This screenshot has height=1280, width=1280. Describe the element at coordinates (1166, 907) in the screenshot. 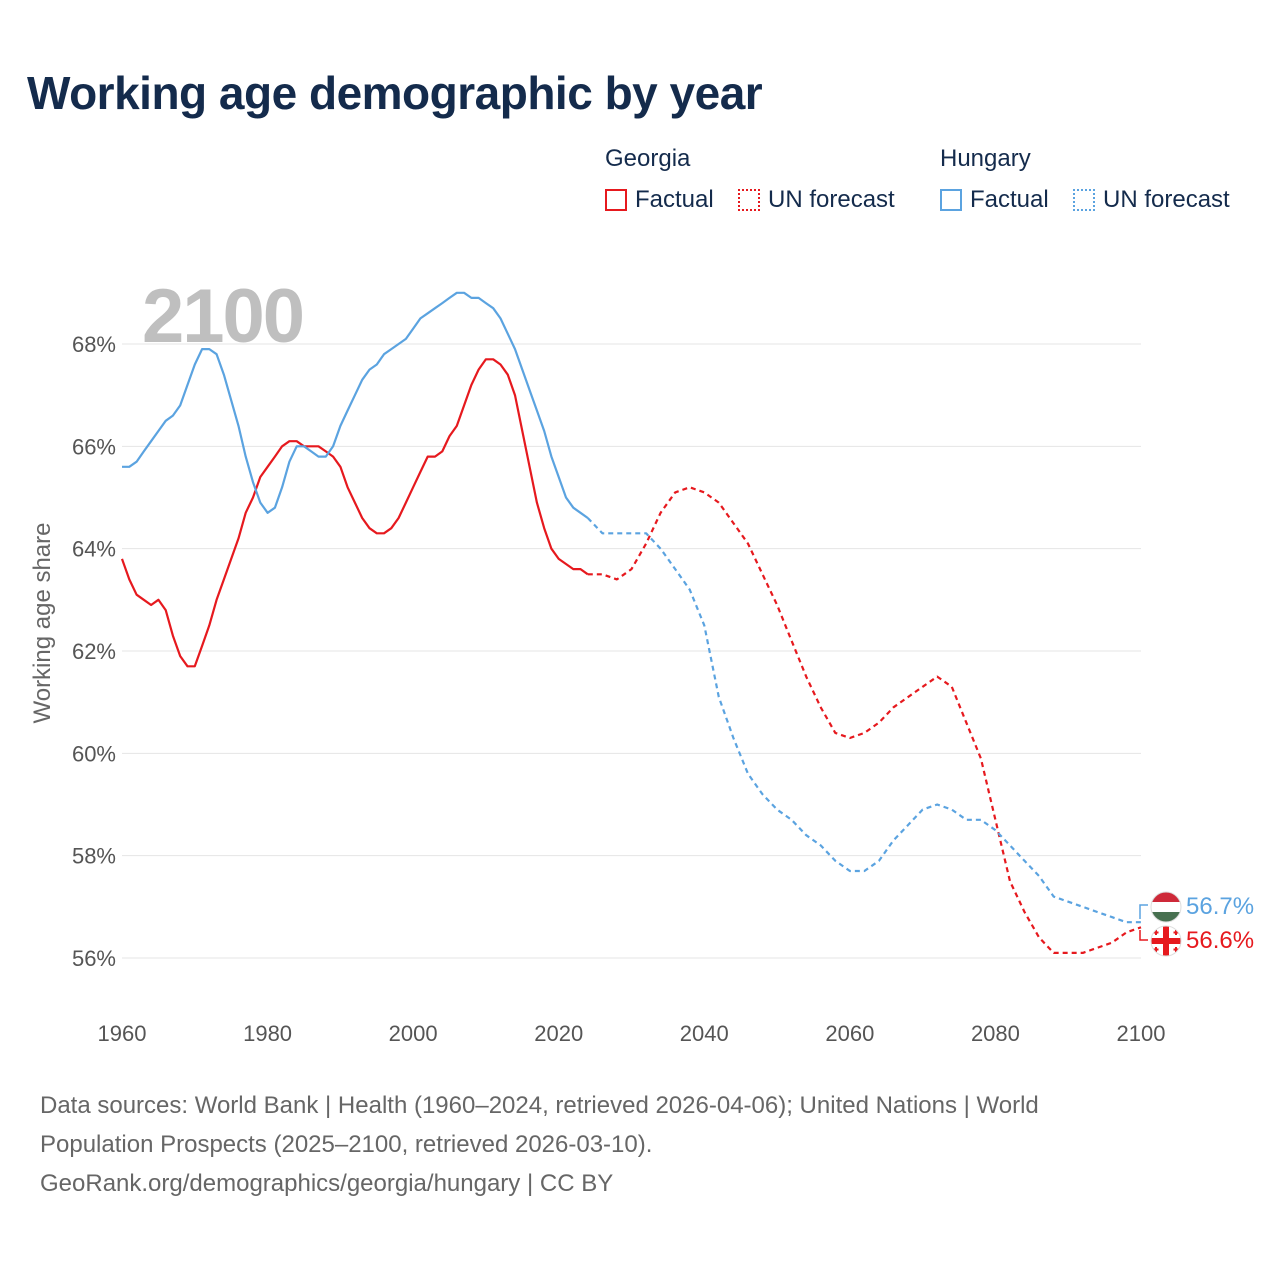

I see `hungary-flag-icon` at that location.